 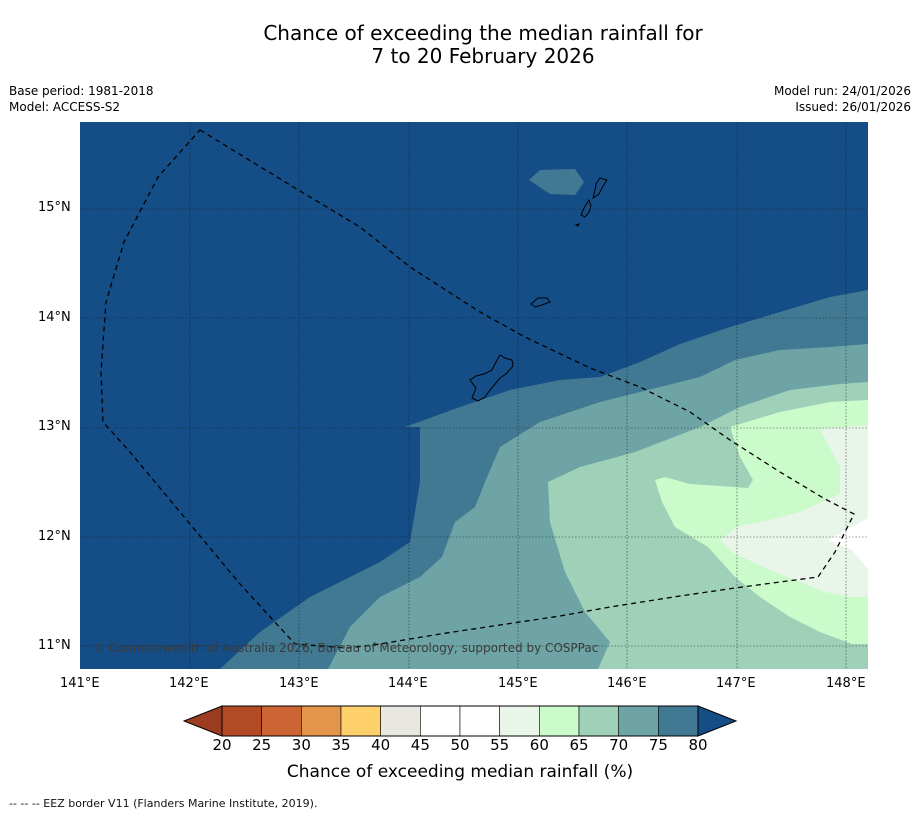 I want to click on colorbar-tick-label: 60, so click(x=539, y=745).